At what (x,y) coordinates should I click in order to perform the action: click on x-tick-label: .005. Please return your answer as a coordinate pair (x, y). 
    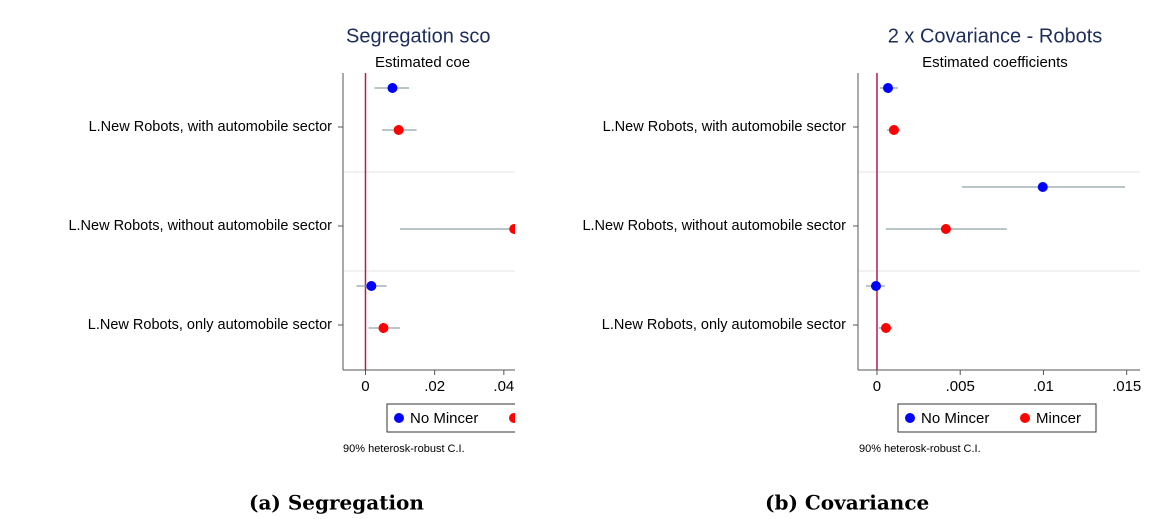
    Looking at the image, I should click on (960, 386).